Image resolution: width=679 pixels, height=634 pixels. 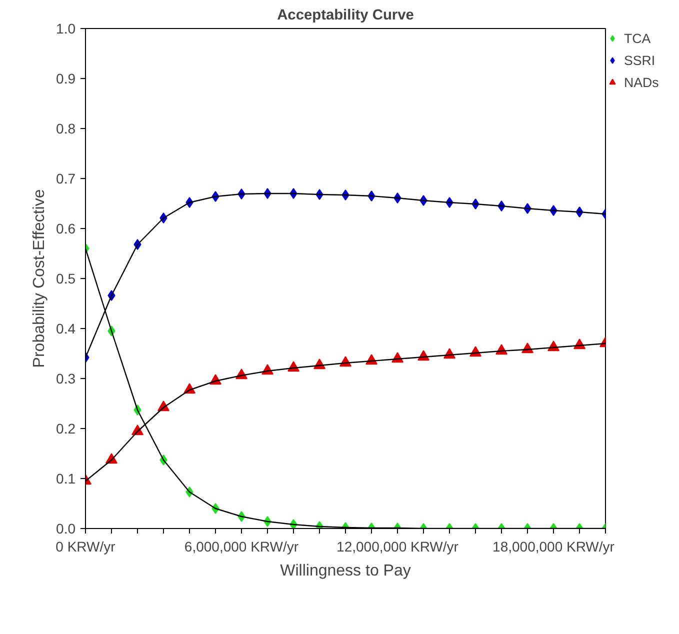 What do you see at coordinates (86, 546) in the screenshot?
I see `x-tick-label: 0 KRW/yr` at bounding box center [86, 546].